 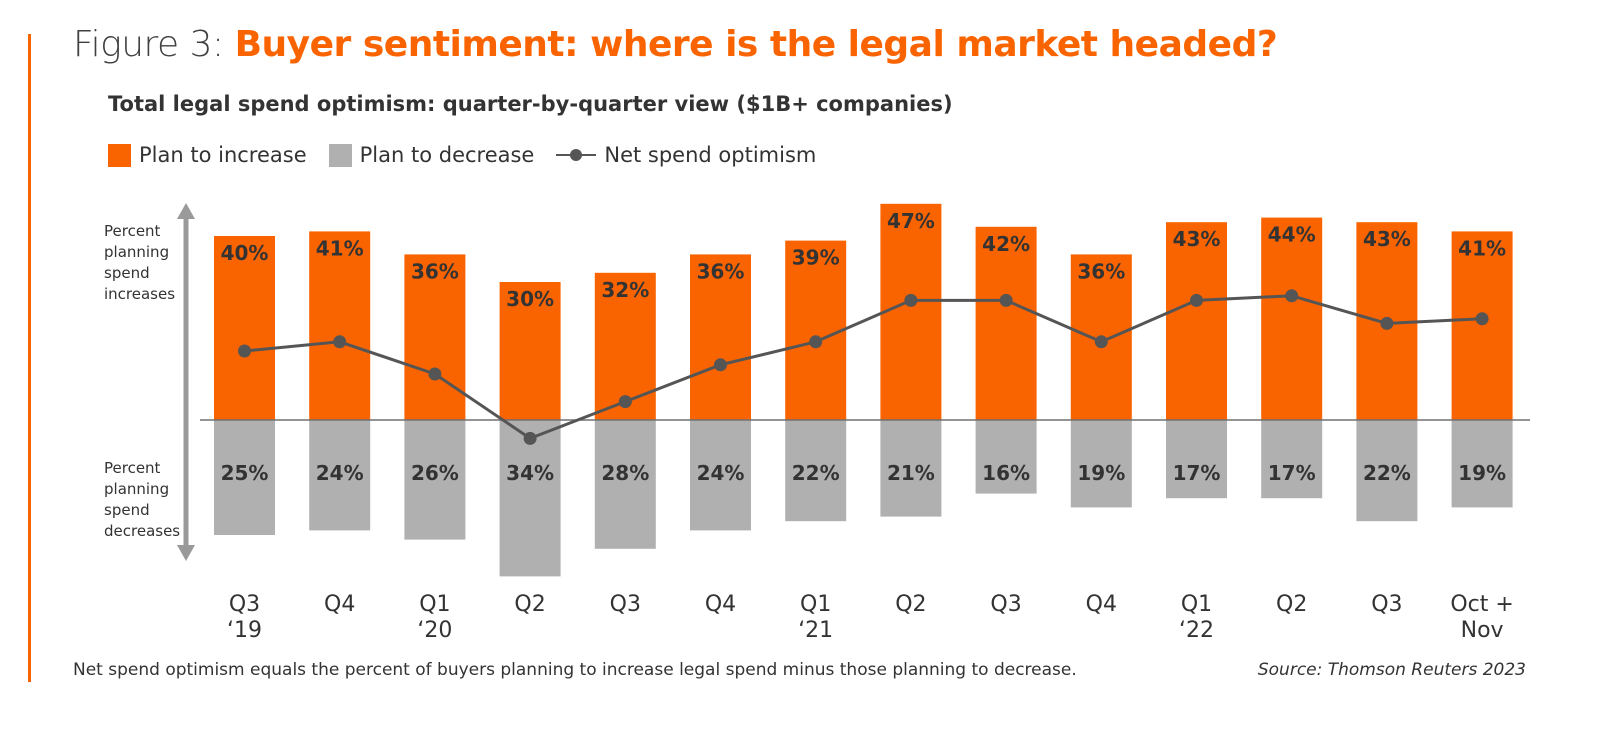 I want to click on increase-swatch-icon, so click(x=119, y=155).